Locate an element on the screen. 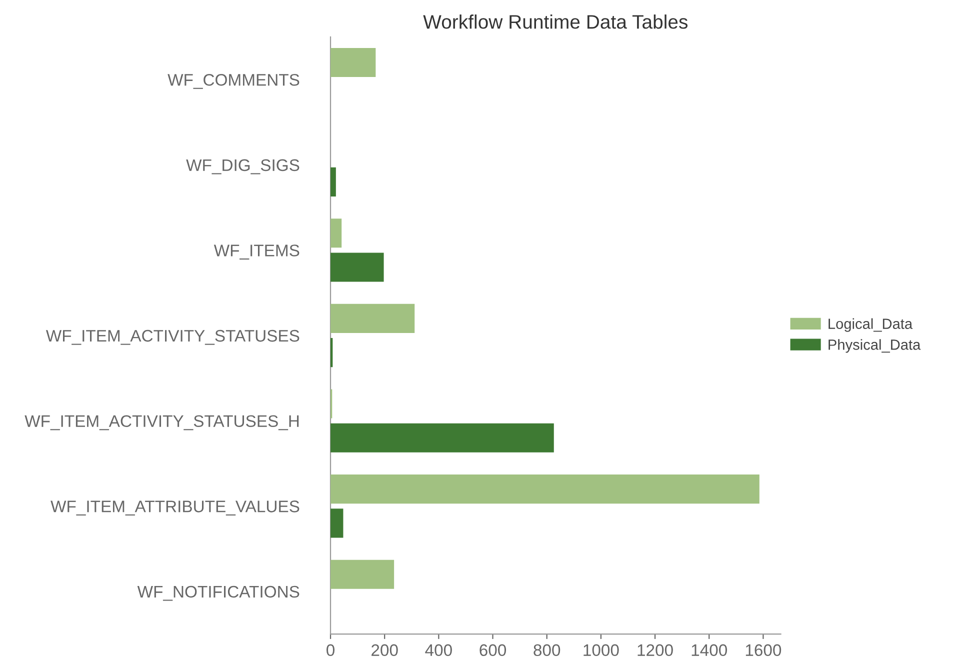 The image size is (958, 671). y-tick-label: WF_DIG_SIGS is located at coordinates (243, 166).